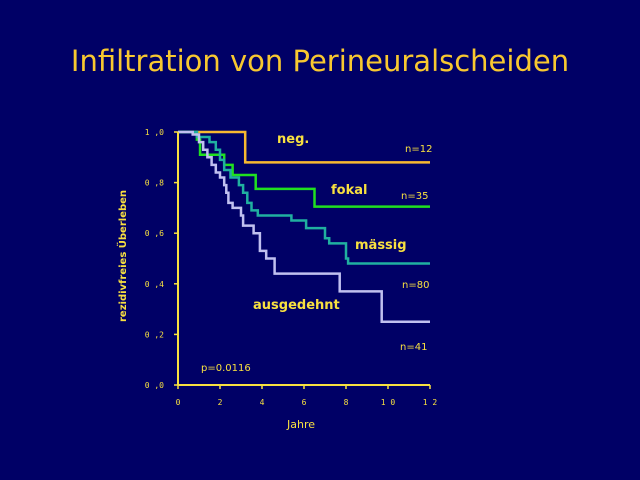 This screenshot has height=480, width=640. What do you see at coordinates (154, 284) in the screenshot?
I see `y-tick-label: 0 ,4` at bounding box center [154, 284].